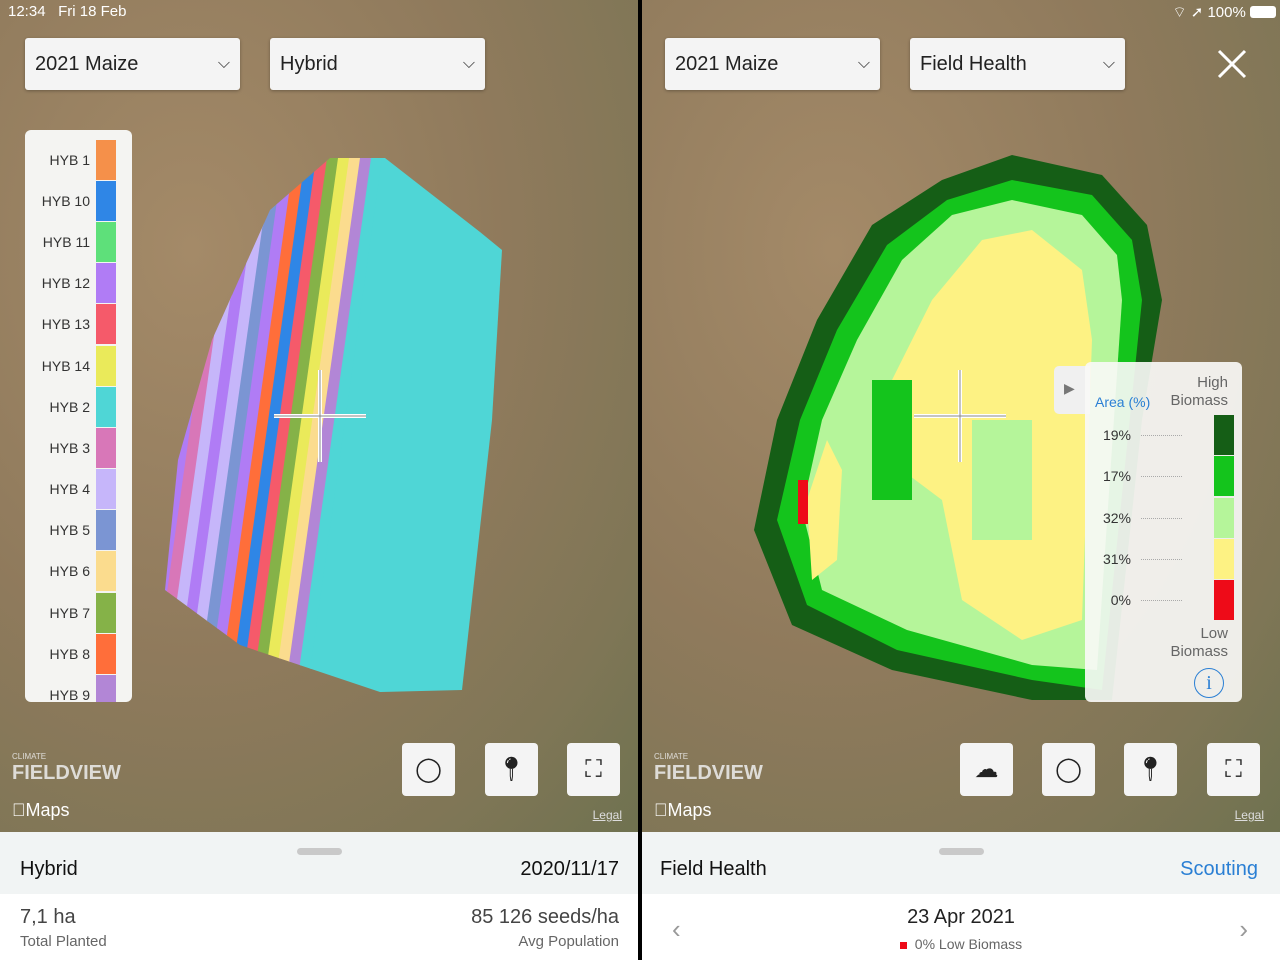 The image size is (1280, 960). What do you see at coordinates (63, 941) in the screenshot?
I see `total-planted-label: Total Planted` at bounding box center [63, 941].